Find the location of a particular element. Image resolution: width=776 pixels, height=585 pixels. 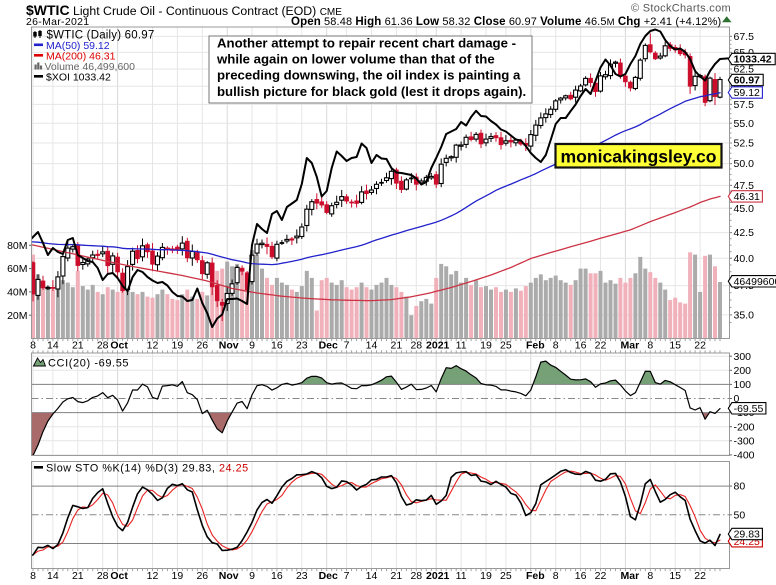

svg-text: 40.0 is located at coordinates (744, 259).